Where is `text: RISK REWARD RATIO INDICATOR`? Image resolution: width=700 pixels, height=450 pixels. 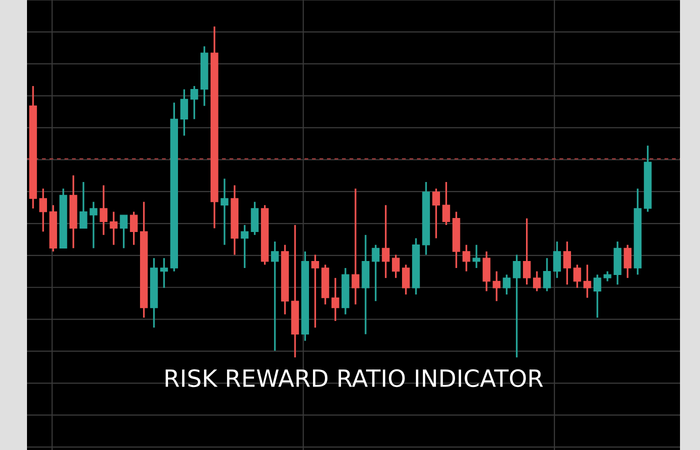
text: RISK REWARD RATIO INDICATOR is located at coordinates (354, 378).